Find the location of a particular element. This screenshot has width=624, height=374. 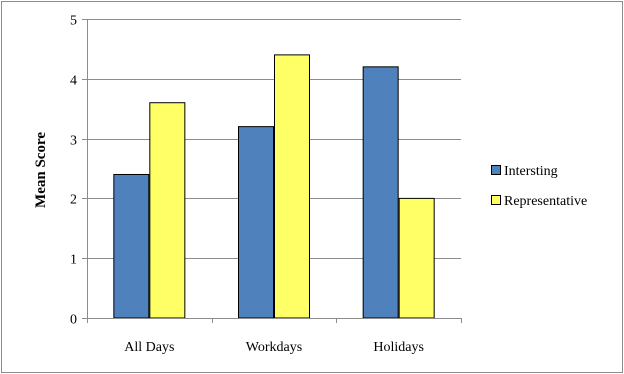

legend-label-intersting: Intersting is located at coordinates (531, 171).